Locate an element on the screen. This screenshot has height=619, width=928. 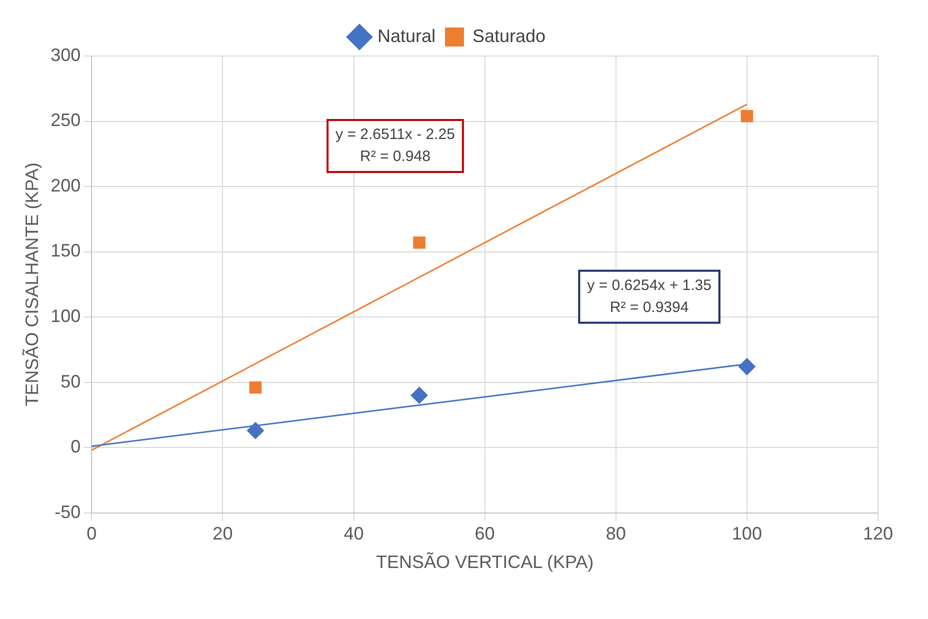
y-tick-label: 250 is located at coordinates (65, 120).